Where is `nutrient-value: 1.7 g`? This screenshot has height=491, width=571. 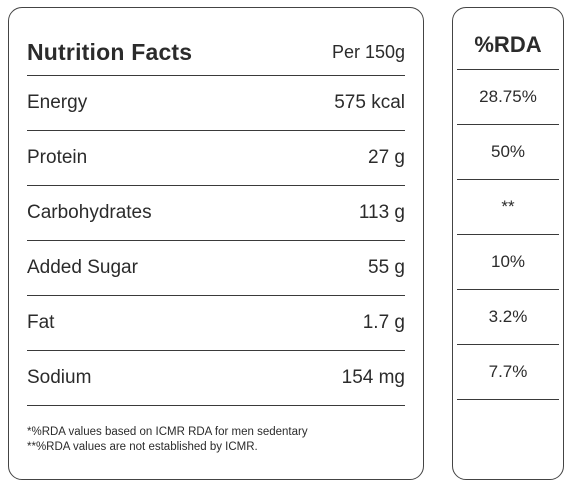
nutrient-value: 1.7 g is located at coordinates (383, 322).